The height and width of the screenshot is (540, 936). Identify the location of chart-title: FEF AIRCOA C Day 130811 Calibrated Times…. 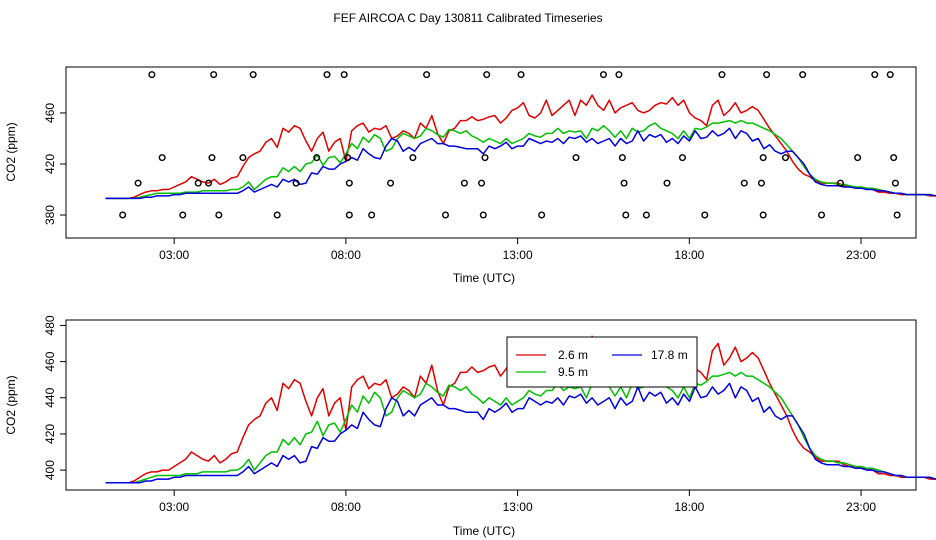
(467, 18).